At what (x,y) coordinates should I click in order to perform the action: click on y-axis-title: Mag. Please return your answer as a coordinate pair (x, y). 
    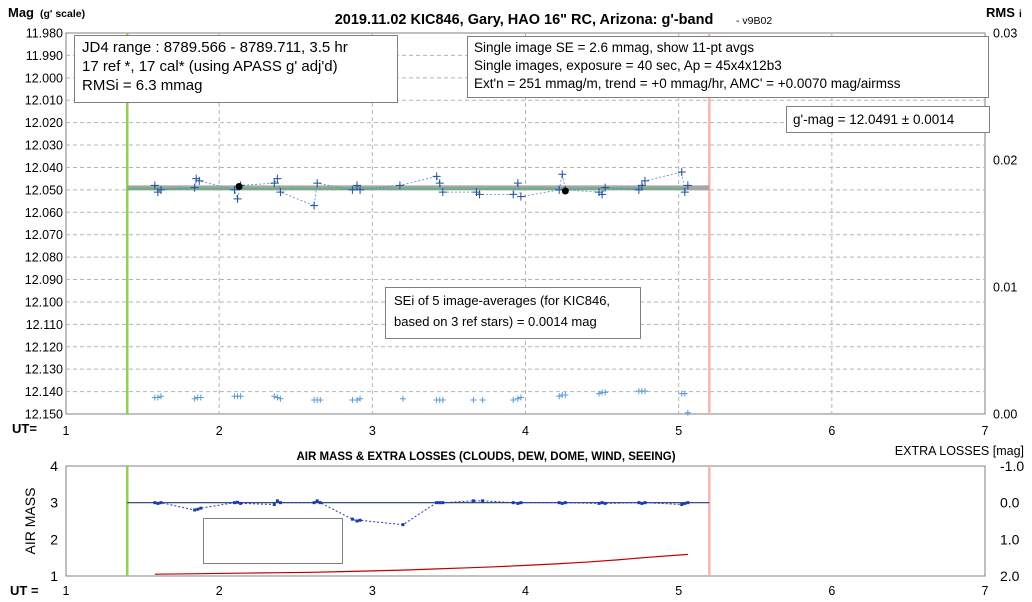
    Looking at the image, I should click on (21, 12).